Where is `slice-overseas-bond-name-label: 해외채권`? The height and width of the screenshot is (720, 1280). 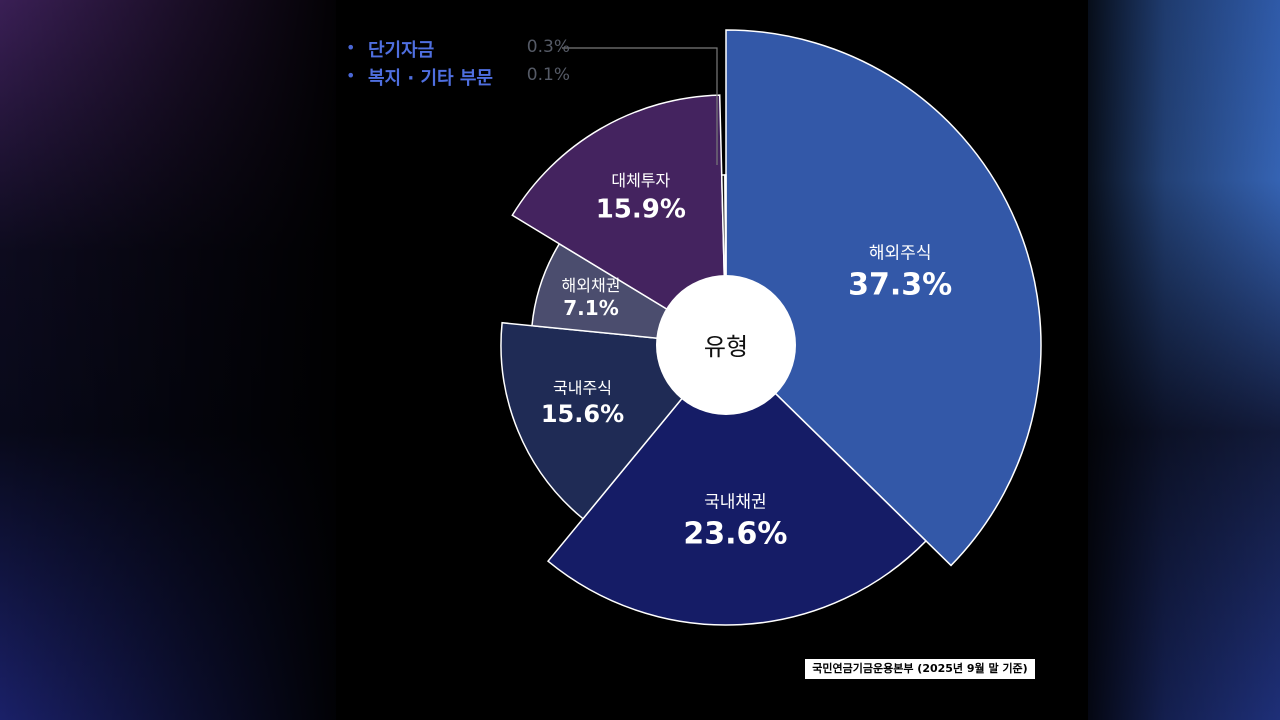
slice-overseas-bond-name-label: 해외채권 is located at coordinates (591, 285).